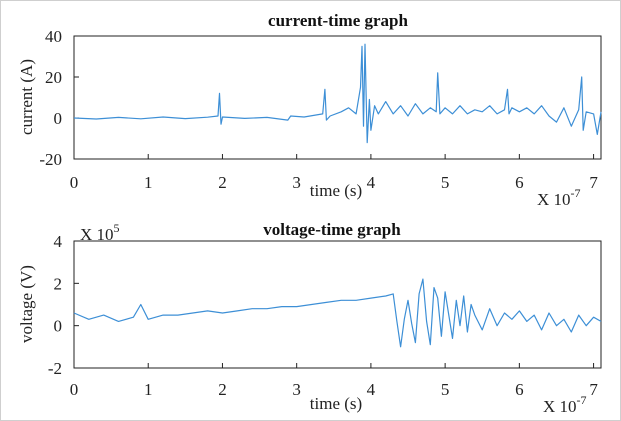  What do you see at coordinates (58, 118) in the screenshot?
I see `current-y-tick-label: 0` at bounding box center [58, 118].